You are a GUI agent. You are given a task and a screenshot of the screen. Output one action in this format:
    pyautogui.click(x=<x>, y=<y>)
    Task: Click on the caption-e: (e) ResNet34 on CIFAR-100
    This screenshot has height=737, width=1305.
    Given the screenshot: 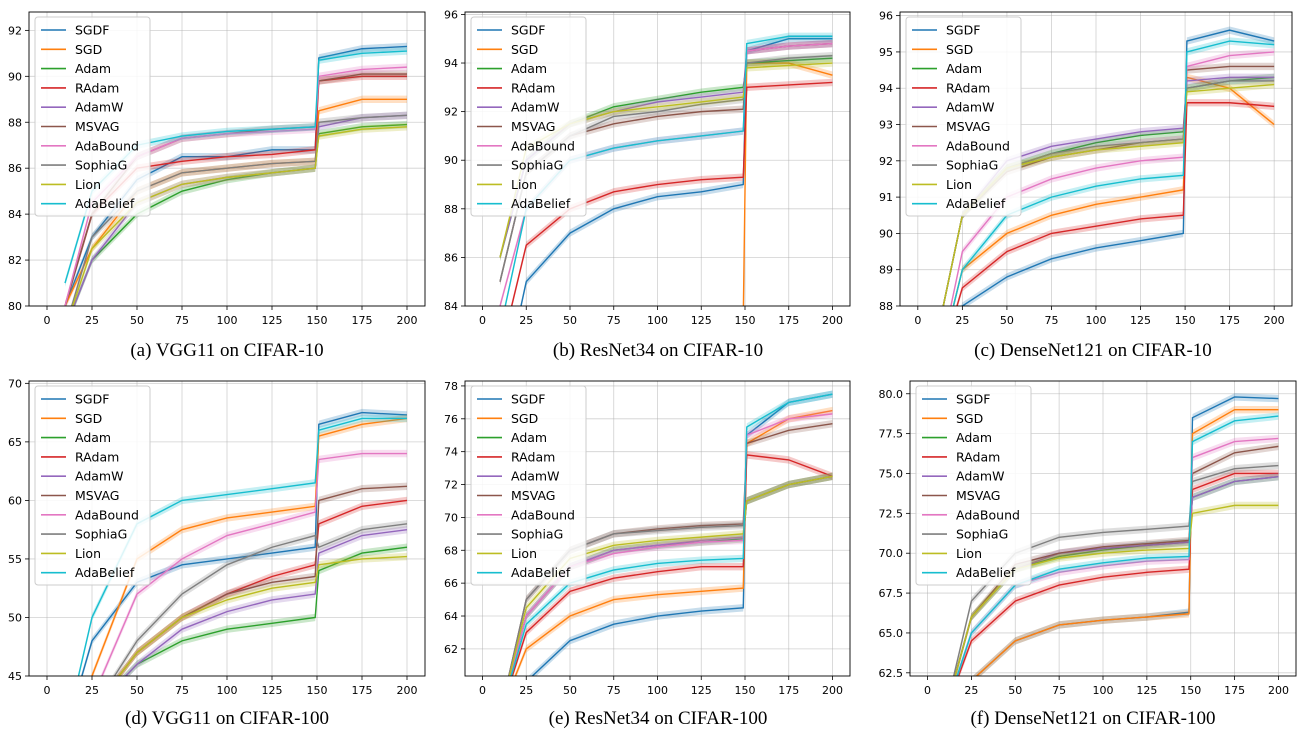 What is the action you would take?
    pyautogui.click(x=658, y=718)
    